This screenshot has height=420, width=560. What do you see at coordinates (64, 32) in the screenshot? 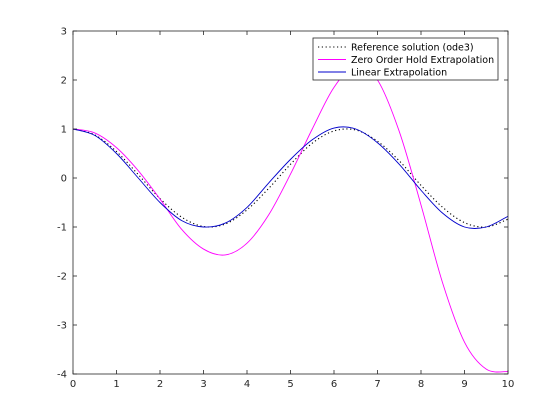
I see `y-tick-label: 3` at bounding box center [64, 32].